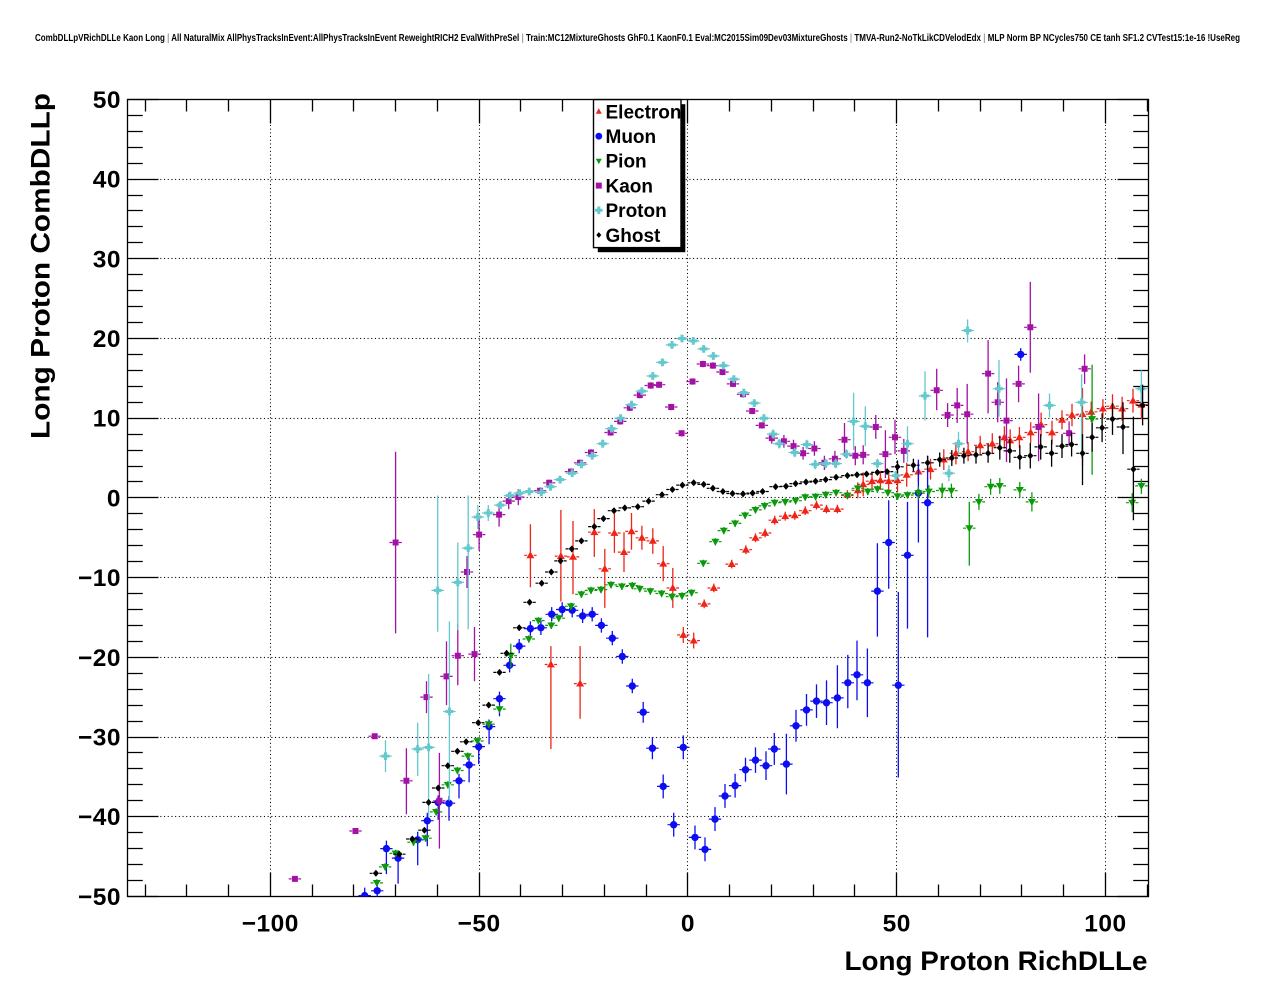 The height and width of the screenshot is (996, 1276). I want to click on svg-text: Long Proton RichDLLe, so click(996, 961).